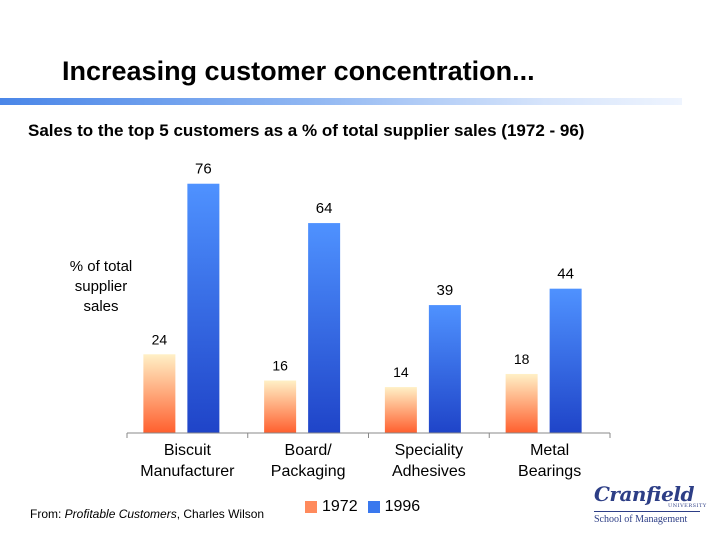 This screenshot has width=720, height=540. Describe the element at coordinates (308, 471) in the screenshot. I see `category-label-1-line-1: Packaging` at that location.